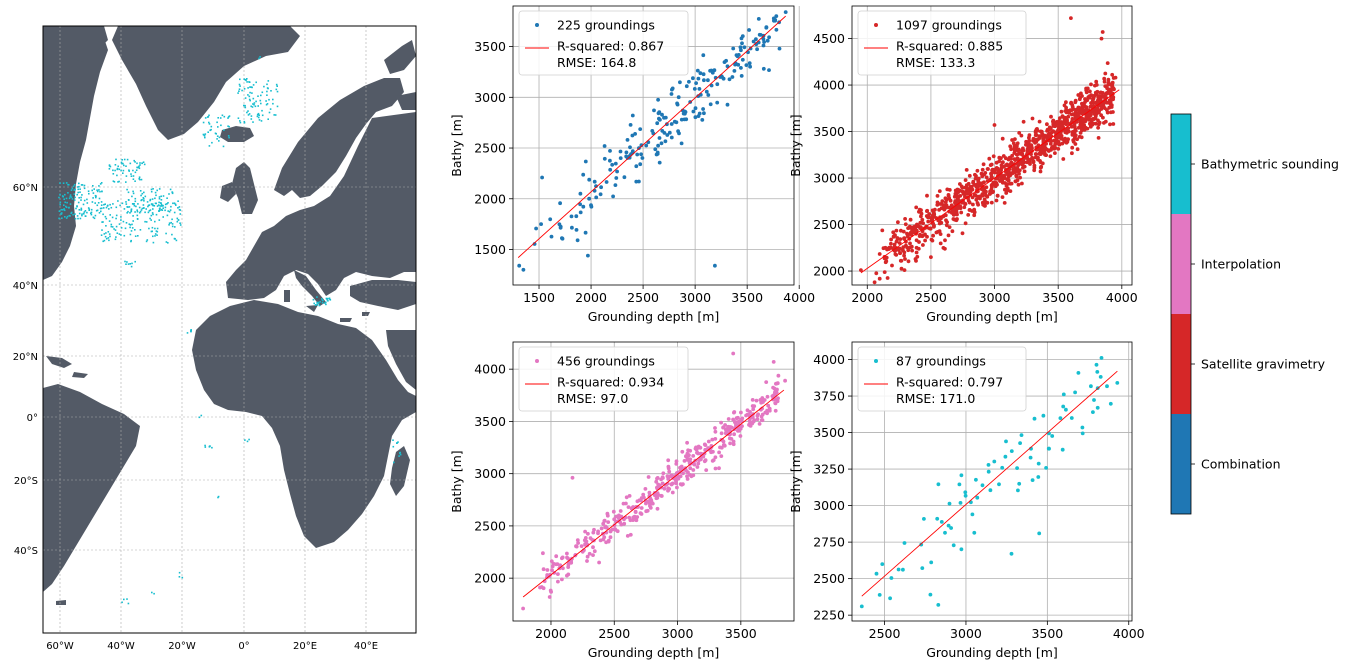 This screenshot has width=1360, height=670. I want to click on colorbar-segment, so click(1181, 364).